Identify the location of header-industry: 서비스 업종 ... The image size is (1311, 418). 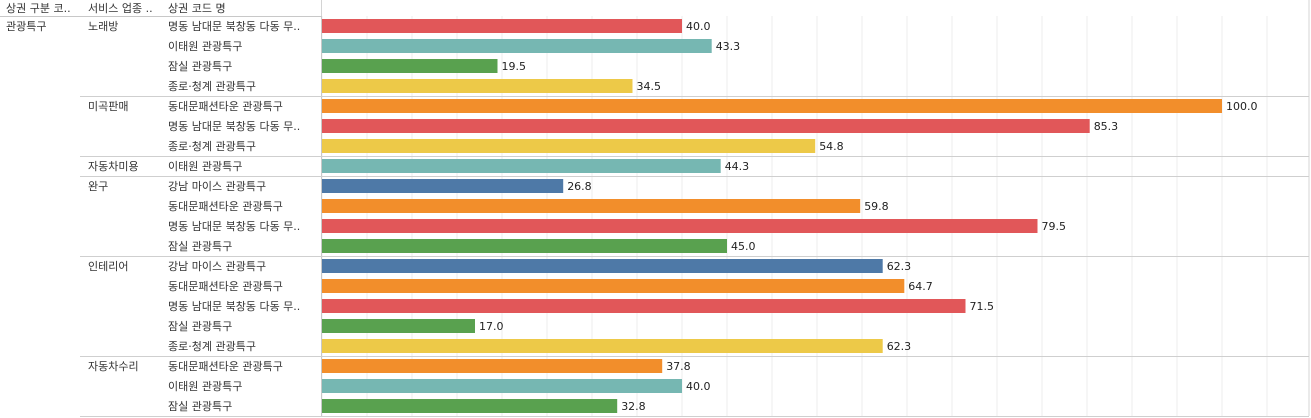
(120, 8).